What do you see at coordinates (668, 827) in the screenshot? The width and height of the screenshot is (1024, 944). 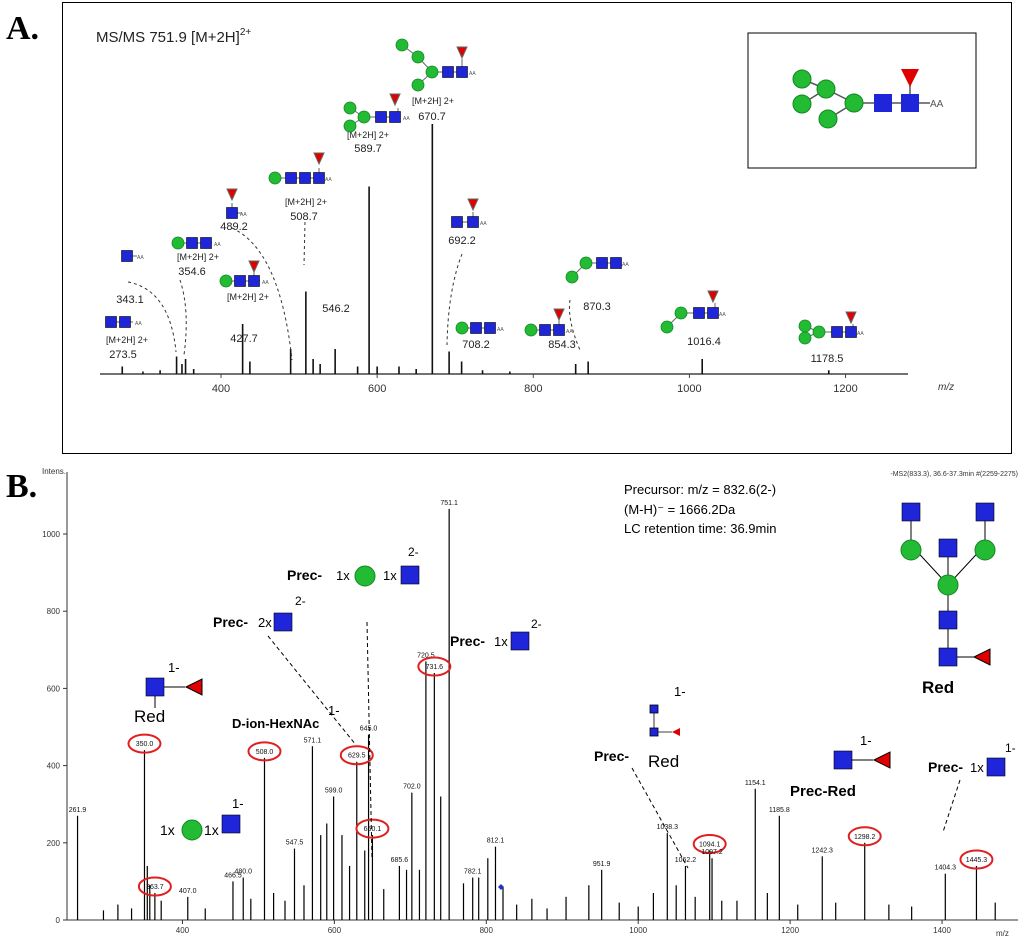 I see `peak-b-label: 1038.3` at bounding box center [668, 827].